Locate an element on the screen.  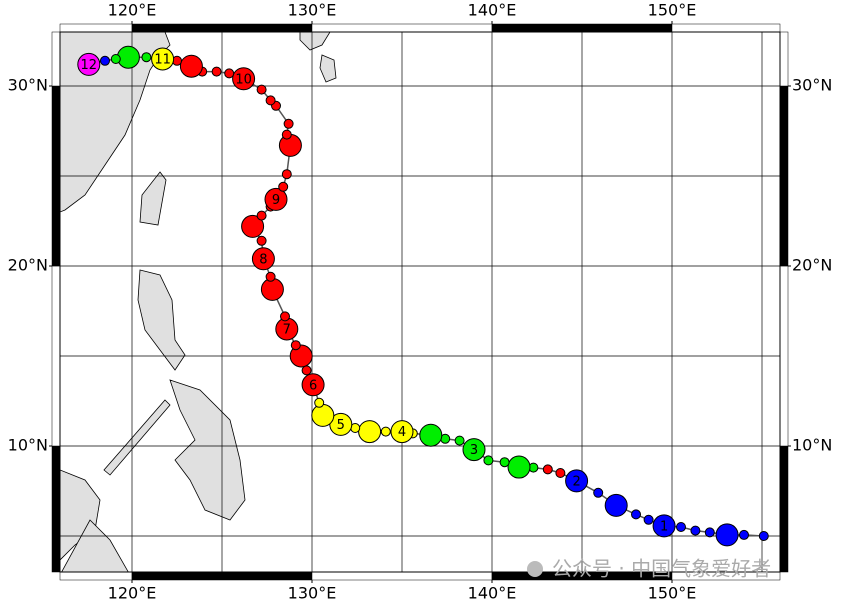
track-point-label: 1 is located at coordinates (664, 526).